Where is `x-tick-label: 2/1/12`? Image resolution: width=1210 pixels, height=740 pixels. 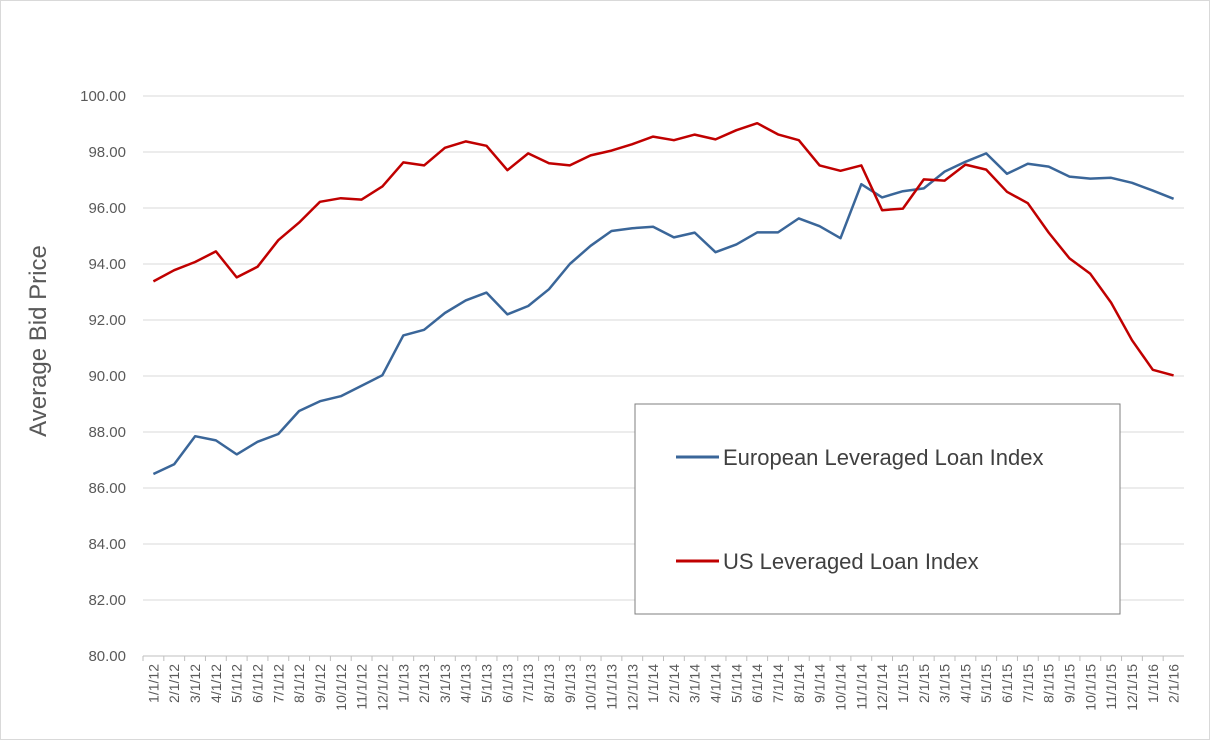 x-tick-label: 2/1/12 is located at coordinates (174, 683).